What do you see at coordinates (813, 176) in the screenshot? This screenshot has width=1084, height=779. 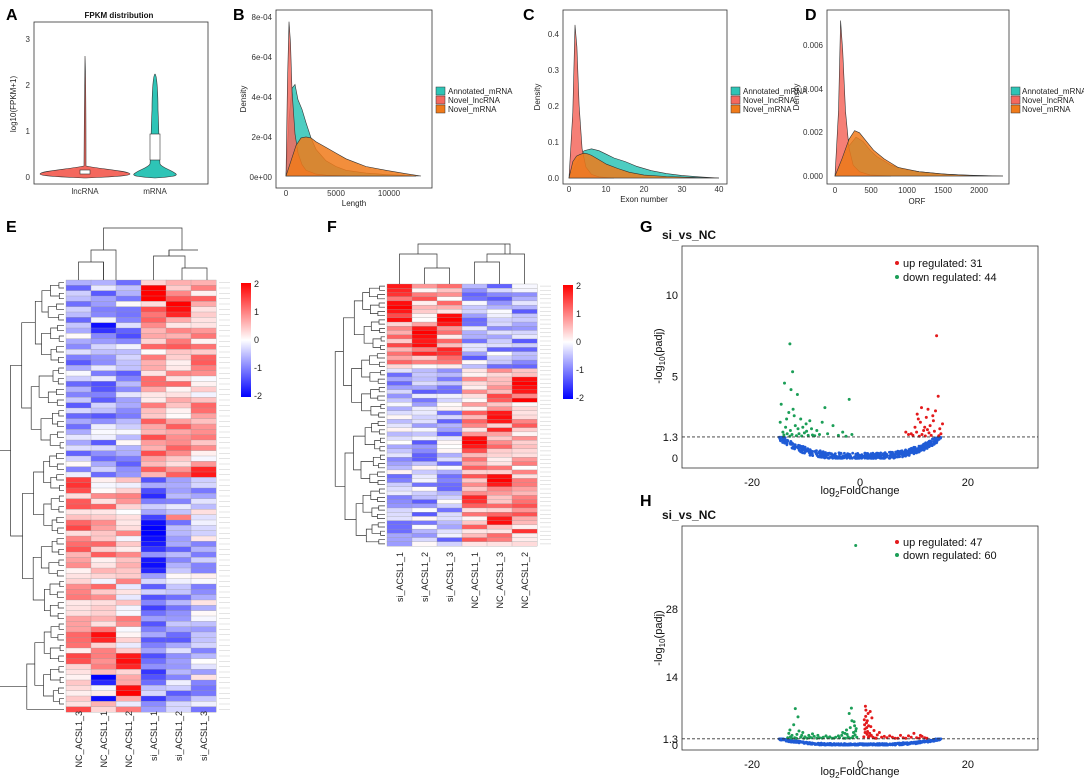 I see `panel-d-ytick: 0.000` at bounding box center [813, 176].